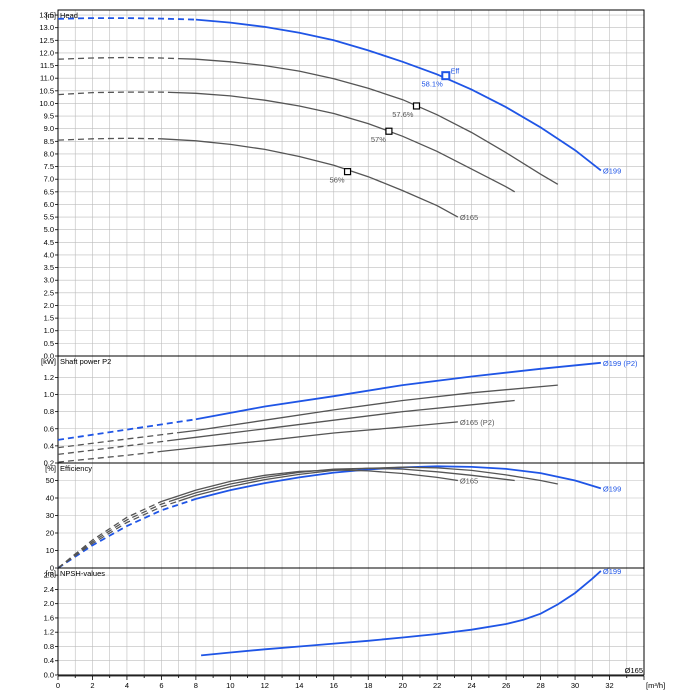 This screenshot has height=700, width=700. What do you see at coordinates (49, 343) in the screenshot?
I see `y-tick-label: 0.5` at bounding box center [49, 343].